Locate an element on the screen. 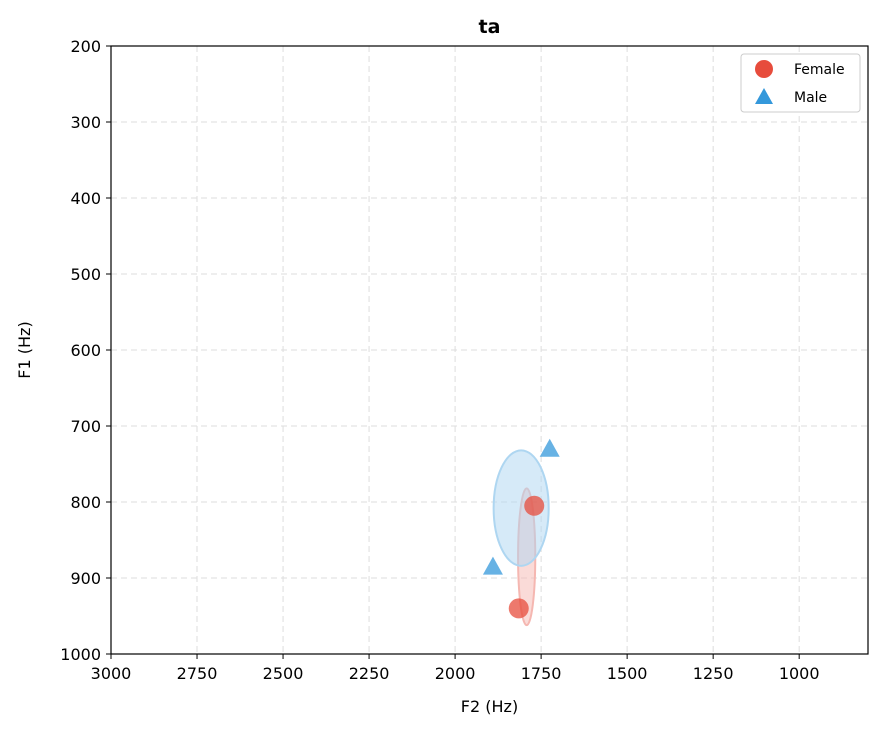 The height and width of the screenshot is (732, 883). legend-marker-female is located at coordinates (764, 69).